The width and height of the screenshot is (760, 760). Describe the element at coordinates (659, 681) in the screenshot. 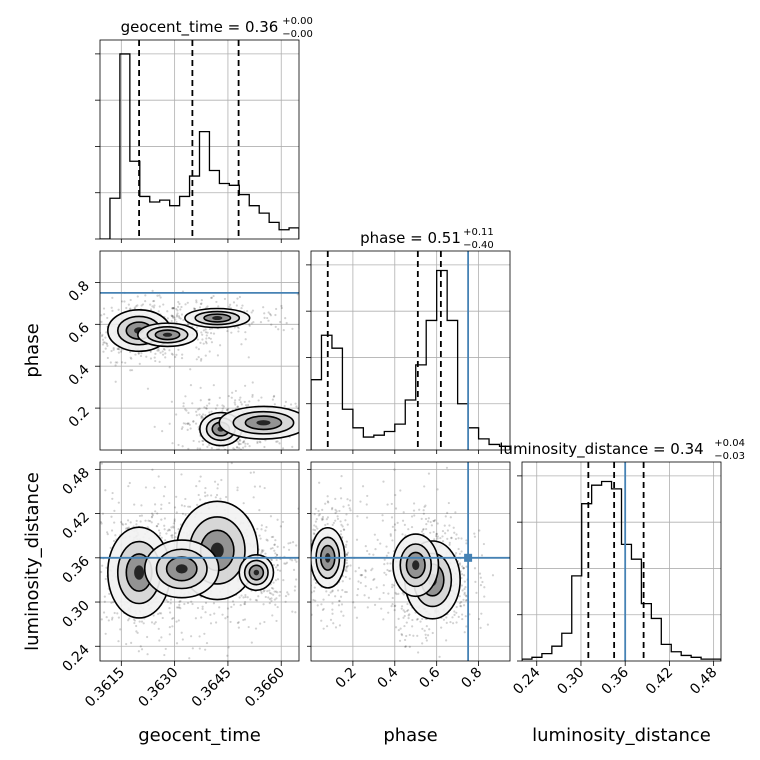

I see `x-tick-label: 0.42` at that location.